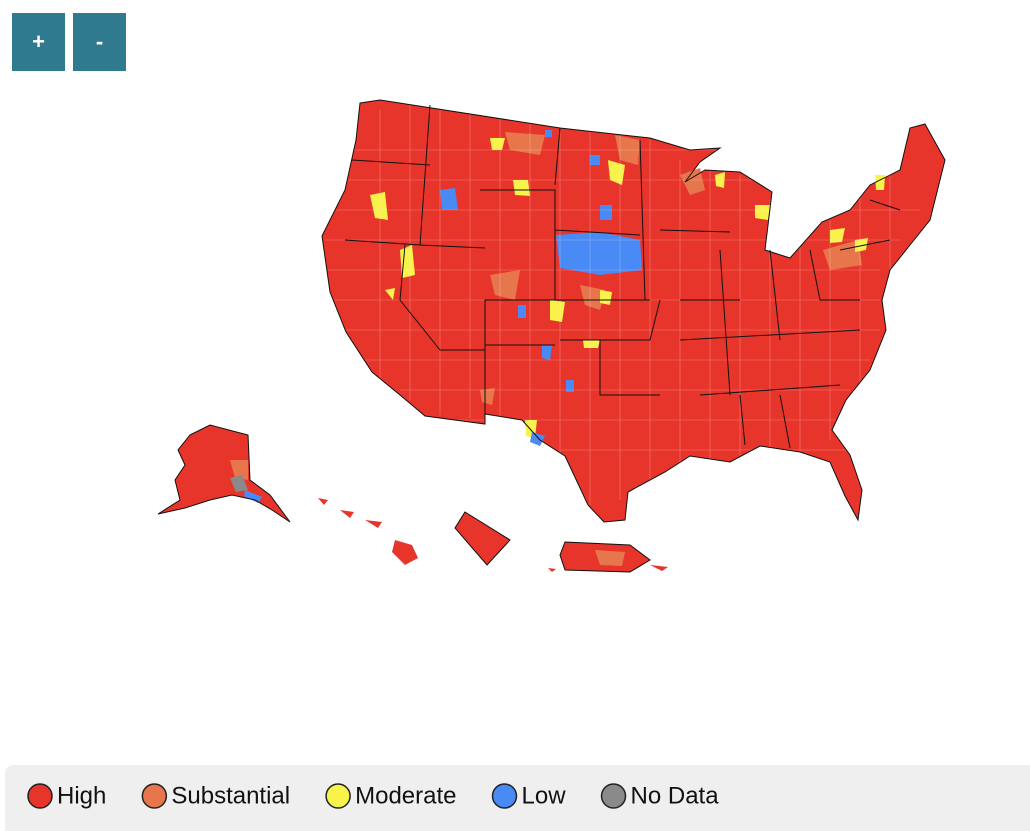 The height and width of the screenshot is (831, 1030). Describe the element at coordinates (81, 795) in the screenshot. I see `legend-label: High` at that location.